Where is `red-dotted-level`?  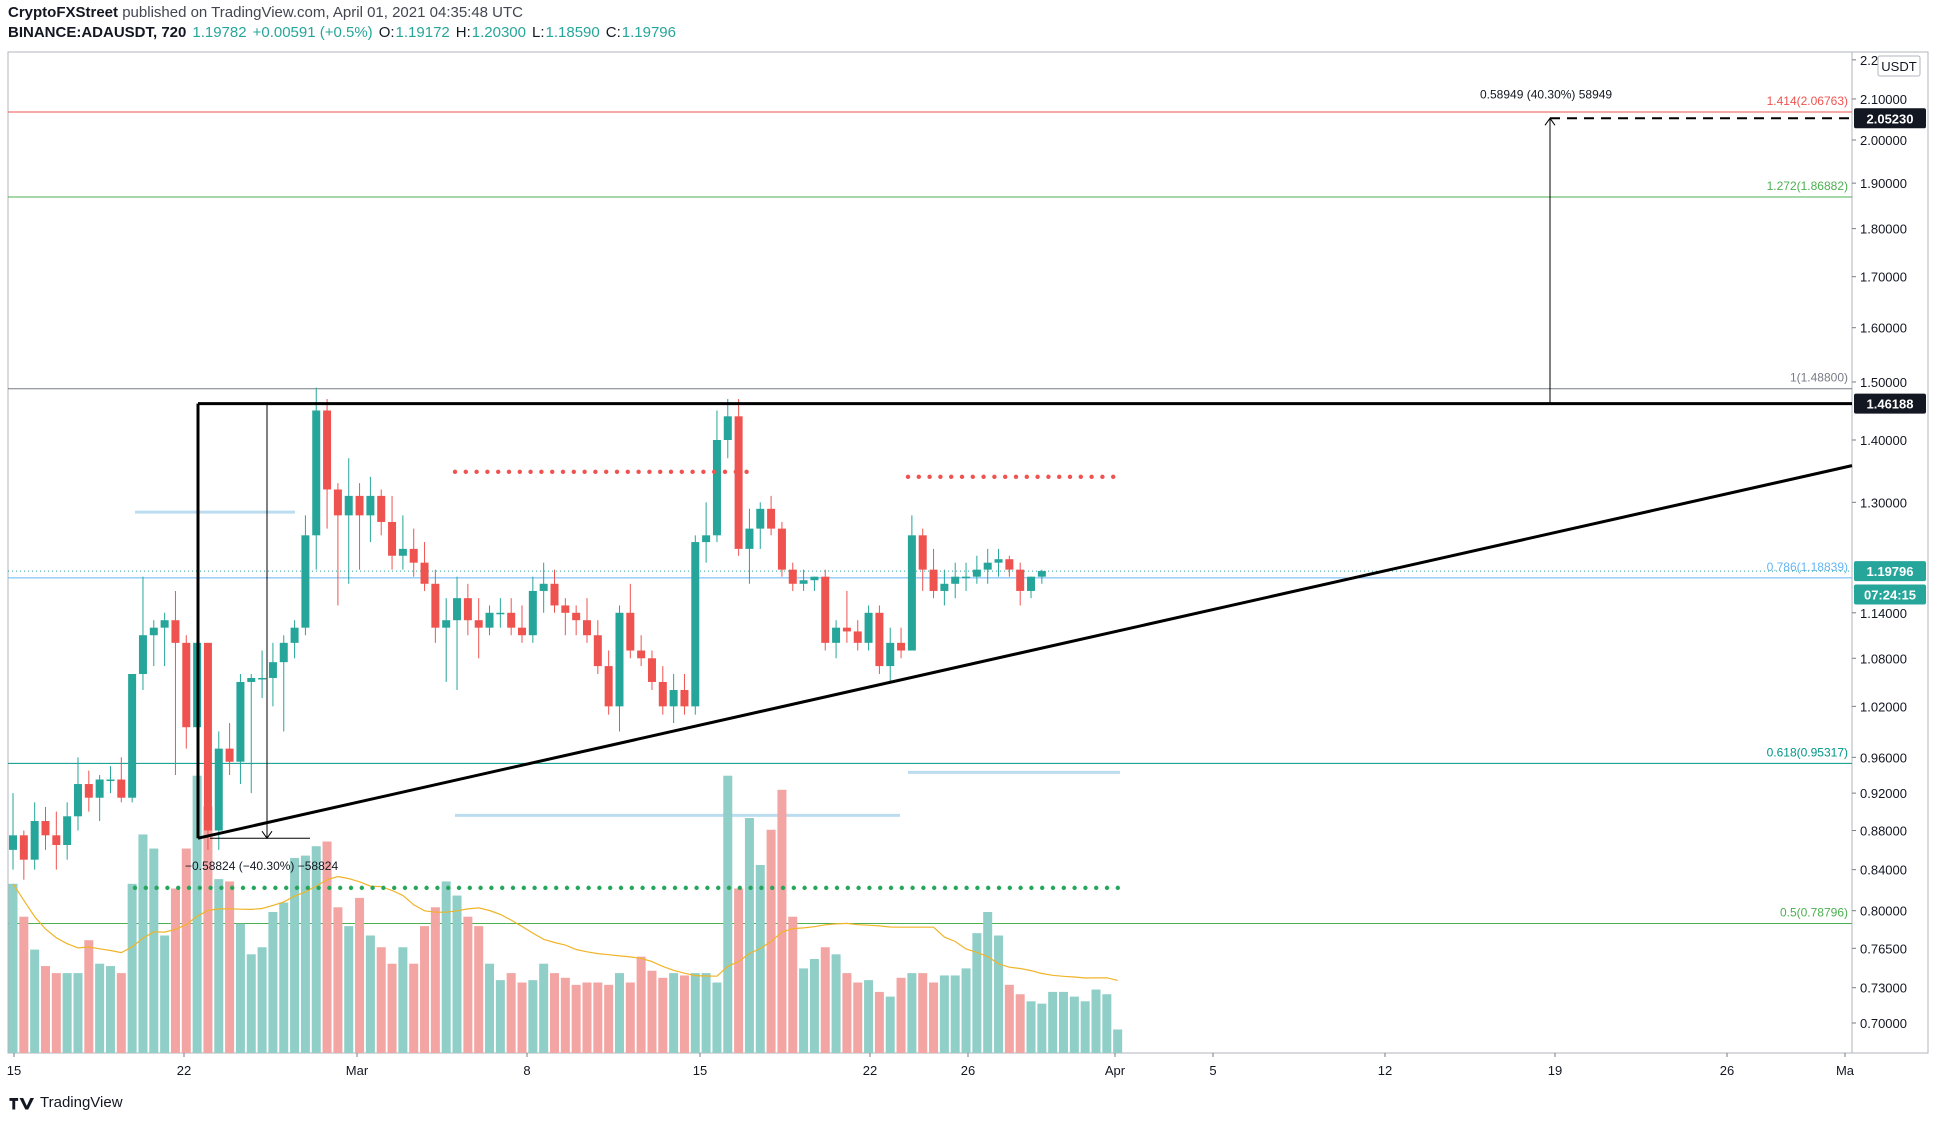
red-dotted-level is located at coordinates (600, 472).